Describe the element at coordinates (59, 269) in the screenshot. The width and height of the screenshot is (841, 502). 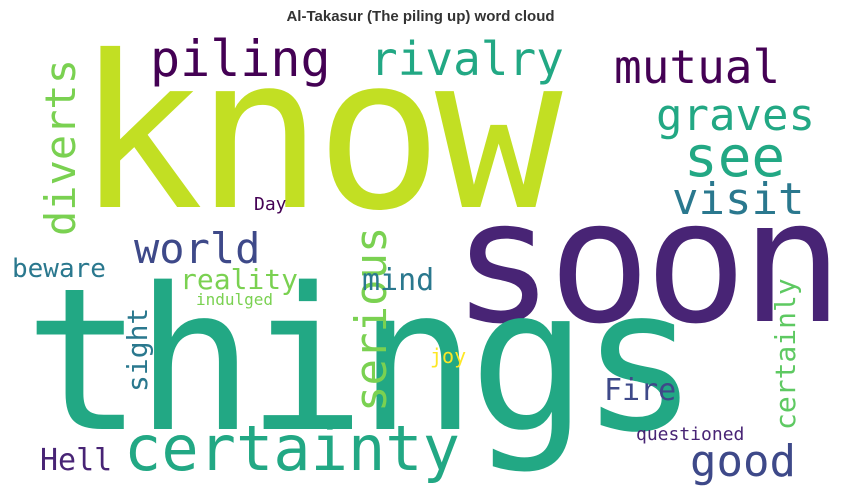
I see `word-beware: beware` at that location.